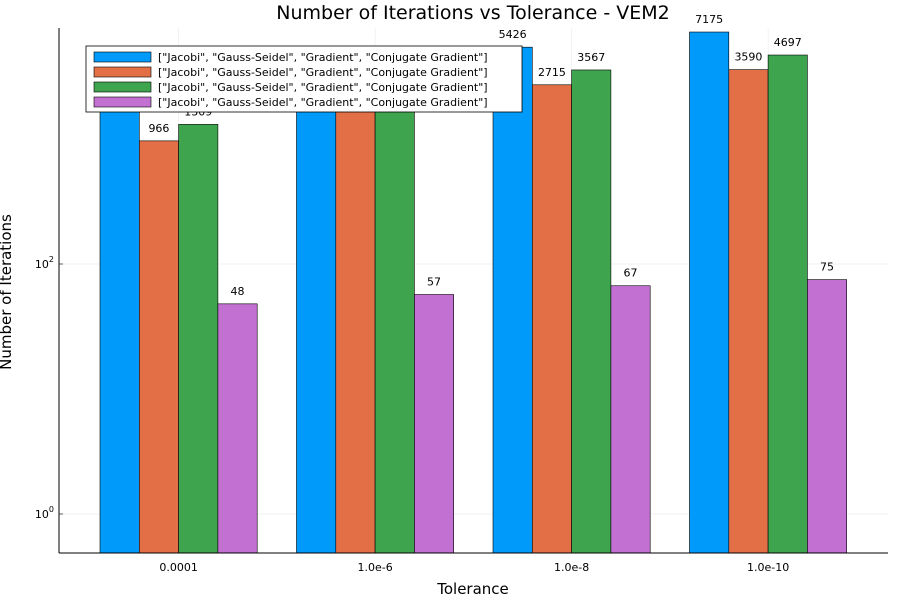 The height and width of the screenshot is (600, 900). Describe the element at coordinates (571, 567) in the screenshot. I see `x-tick-label: 1.0e-8` at that location.